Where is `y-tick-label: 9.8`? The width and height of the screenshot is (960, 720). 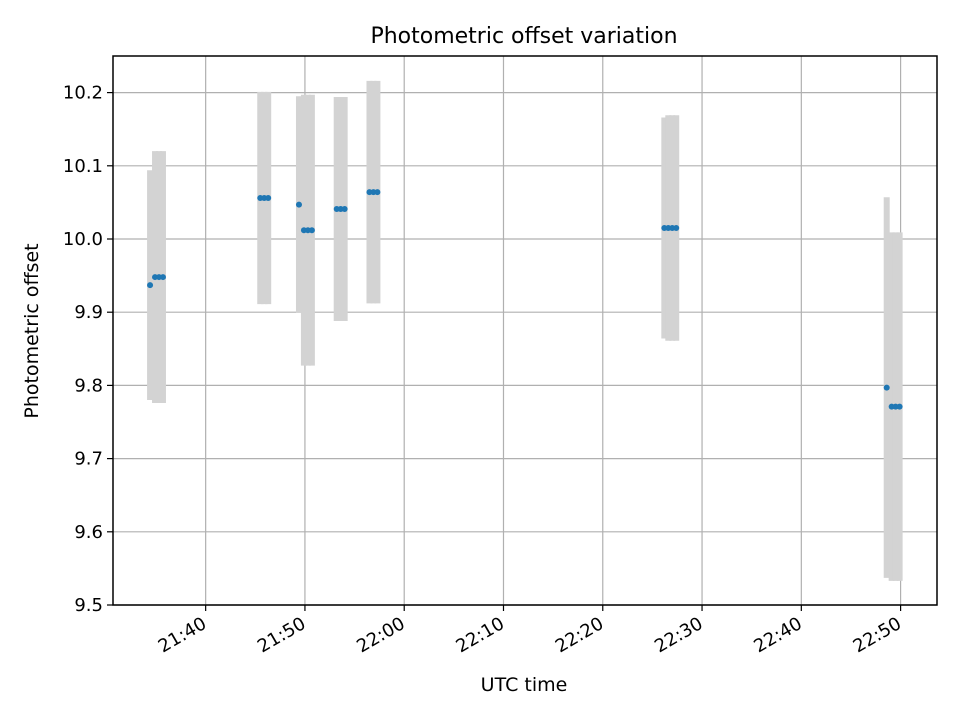 y-tick-label: 9.8 is located at coordinates (88, 385).